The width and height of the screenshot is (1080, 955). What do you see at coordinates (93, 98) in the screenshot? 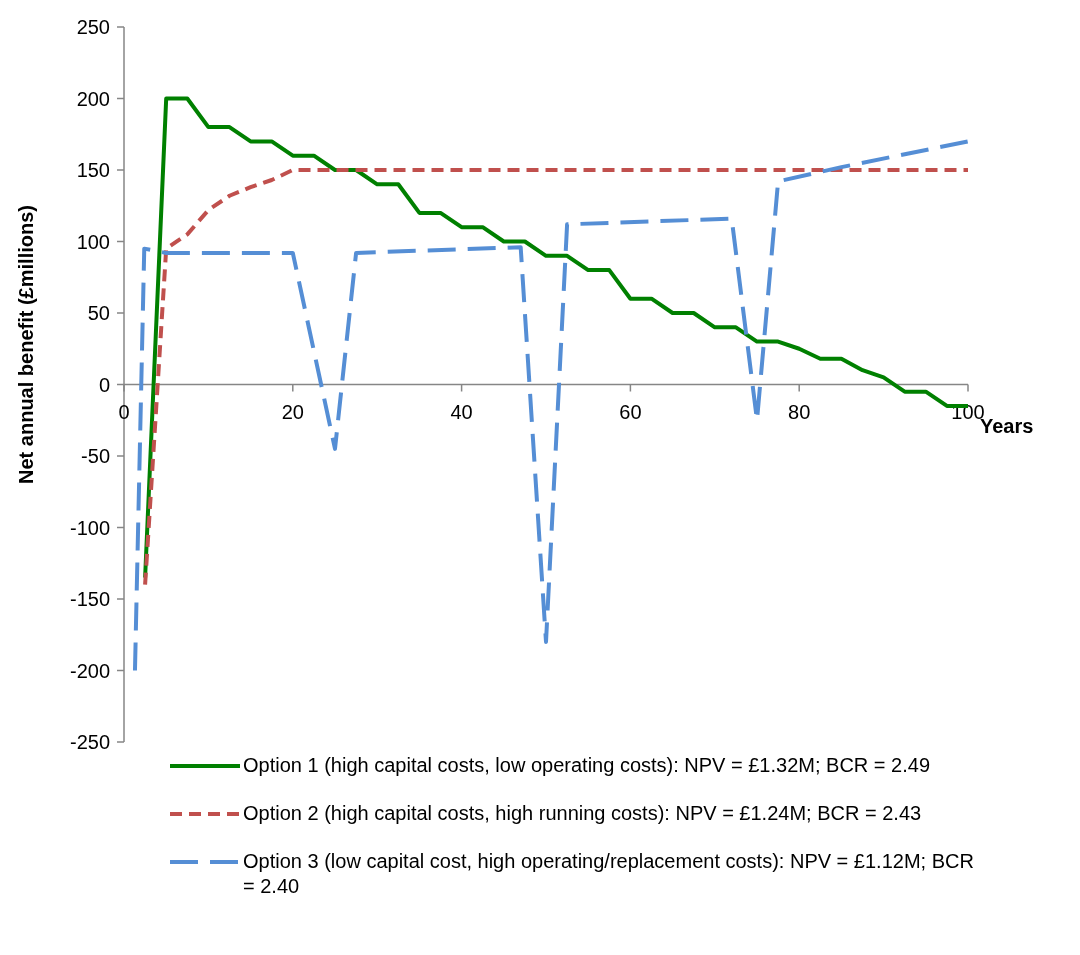
I see `y-tick-label: 200` at bounding box center [93, 98].